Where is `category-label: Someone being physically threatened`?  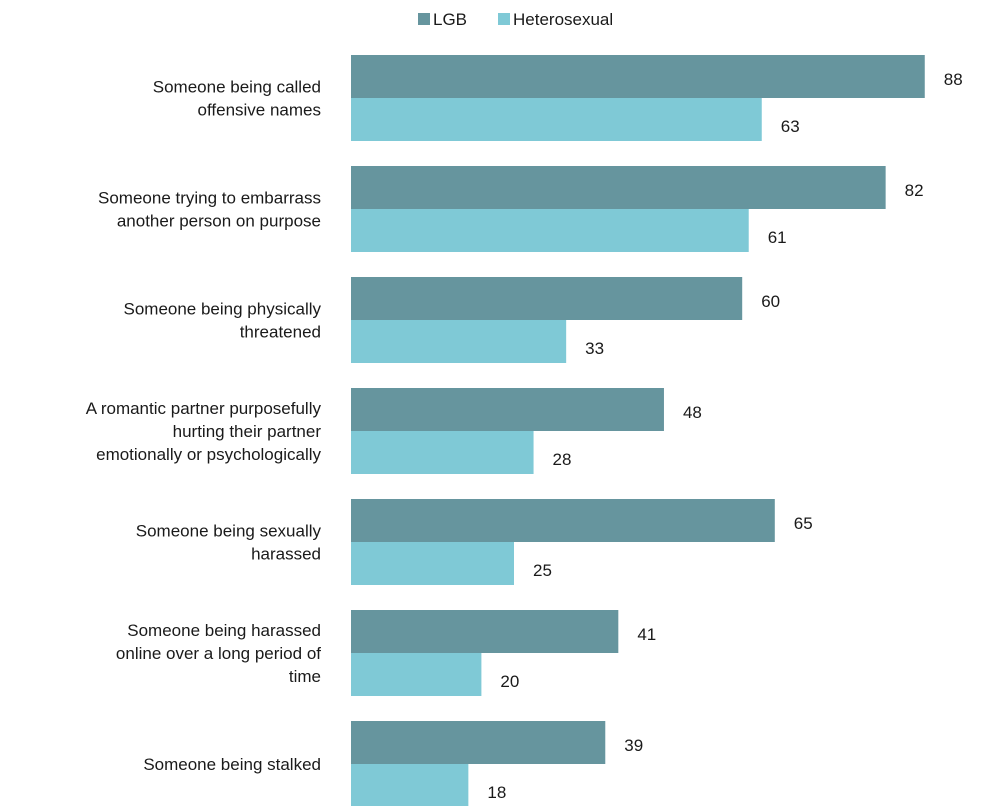
category-label: Someone being physically threatened is located at coordinates (222, 321).